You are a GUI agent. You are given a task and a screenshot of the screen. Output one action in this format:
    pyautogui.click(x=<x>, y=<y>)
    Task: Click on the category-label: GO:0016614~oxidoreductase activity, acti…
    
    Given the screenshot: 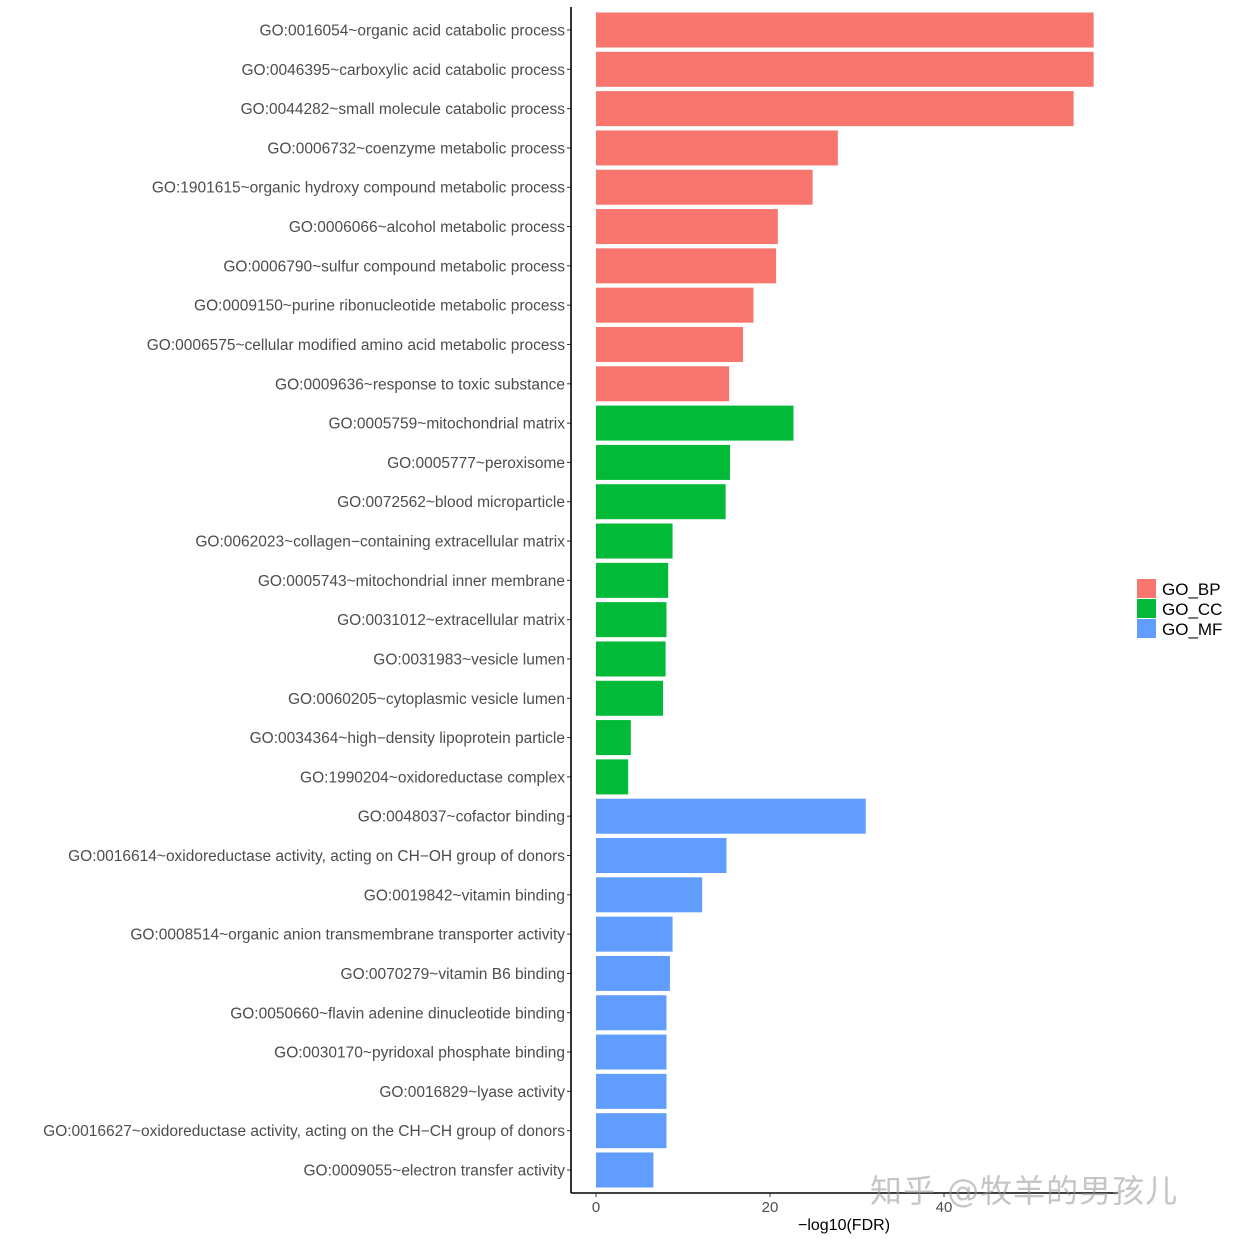 What is the action you would take?
    pyautogui.click(x=316, y=856)
    